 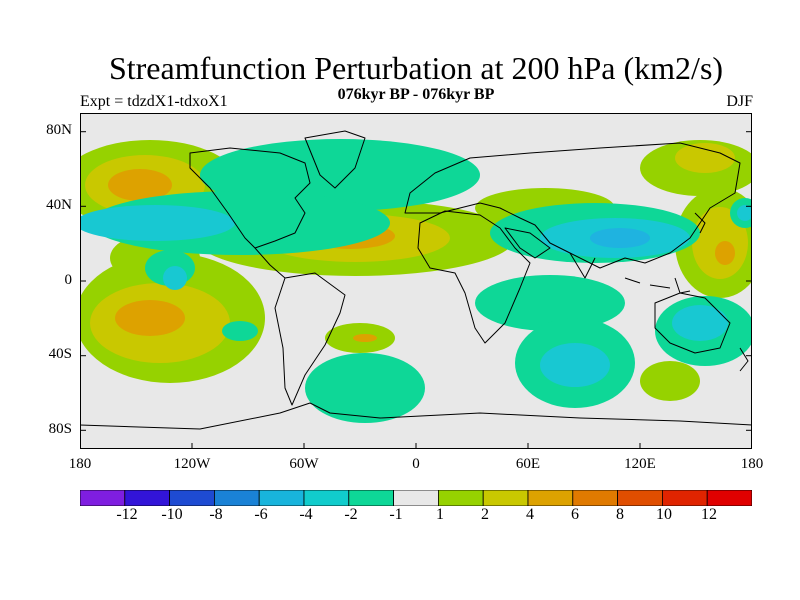 I want to click on colorbar-label: -8, so click(x=216, y=514).